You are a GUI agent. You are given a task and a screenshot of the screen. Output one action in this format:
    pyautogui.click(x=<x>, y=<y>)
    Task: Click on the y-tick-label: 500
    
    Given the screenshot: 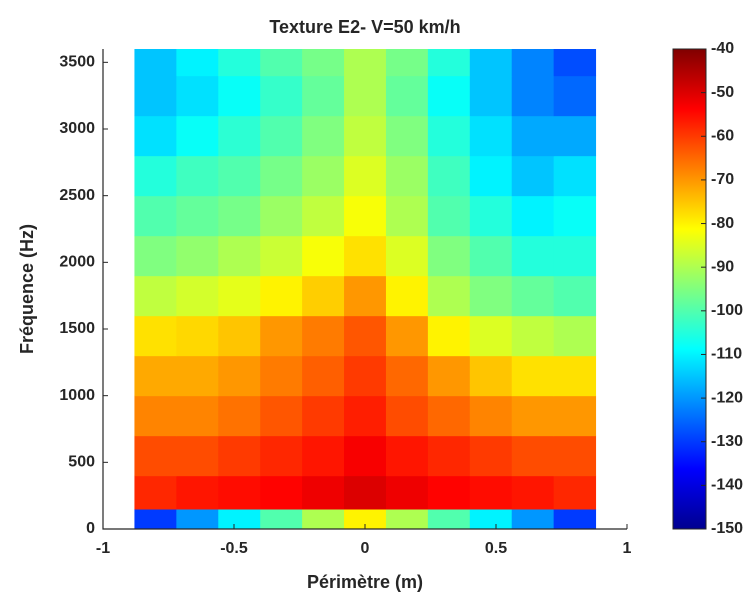 What is the action you would take?
    pyautogui.click(x=81, y=462)
    